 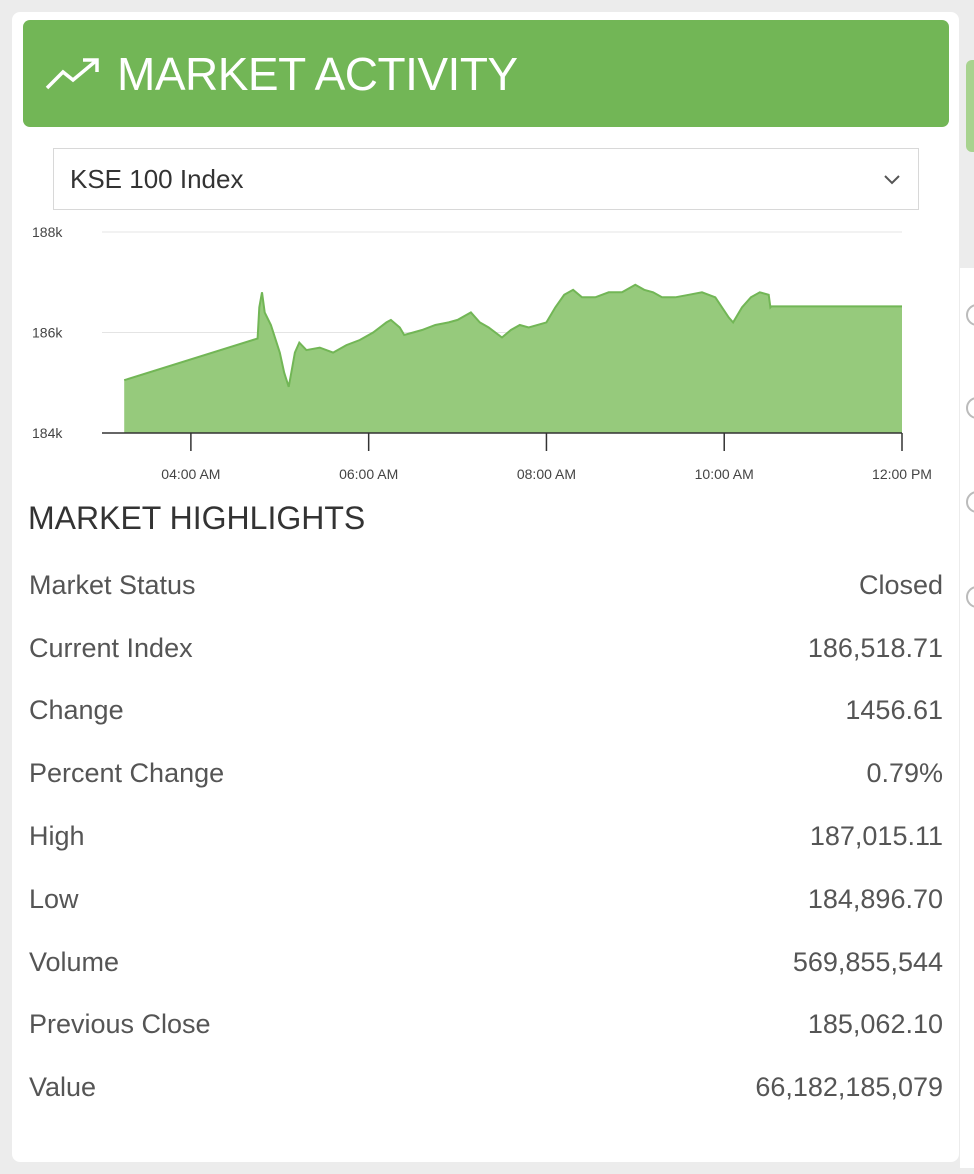 What do you see at coordinates (486, 899) in the screenshot?
I see `highlight-row: Low 184,896.70` at bounding box center [486, 899].